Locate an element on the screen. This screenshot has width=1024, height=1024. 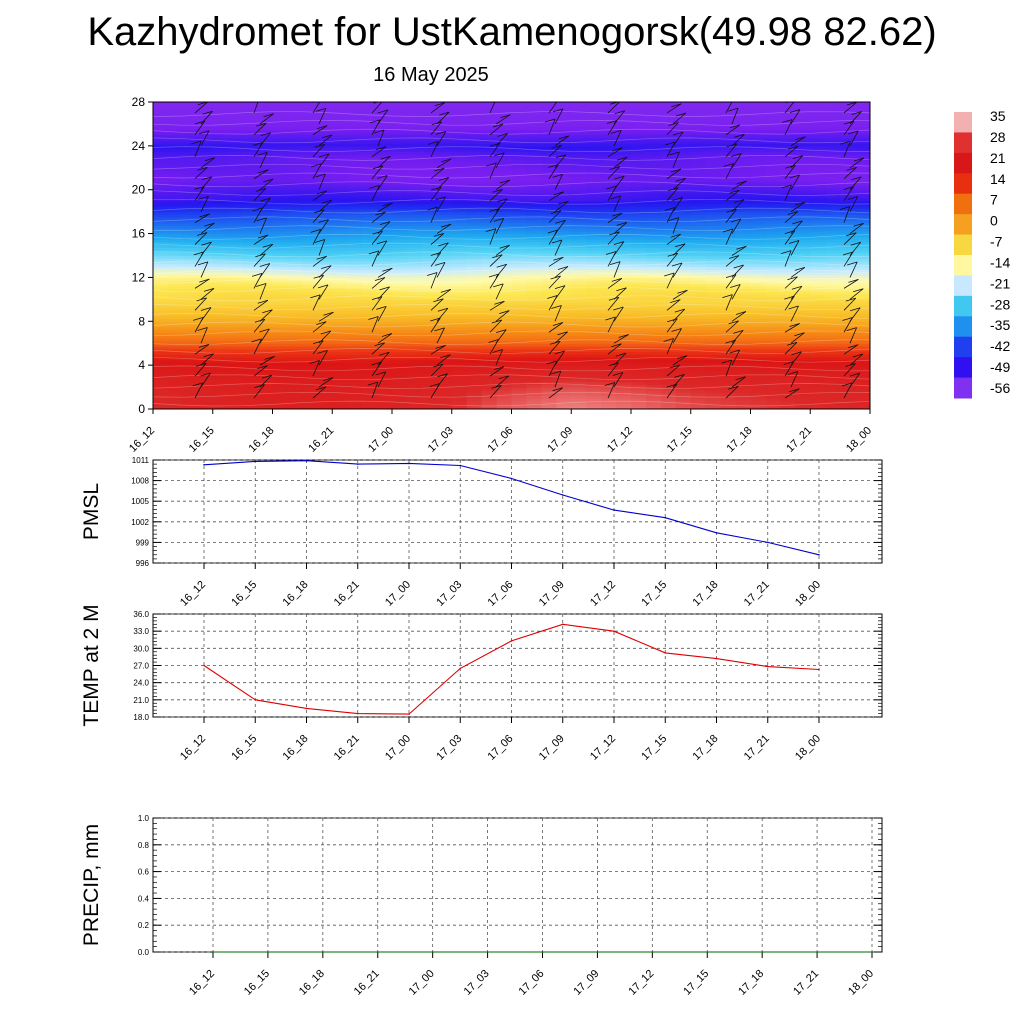
colorbar-label: 28 is located at coordinates (998, 137).